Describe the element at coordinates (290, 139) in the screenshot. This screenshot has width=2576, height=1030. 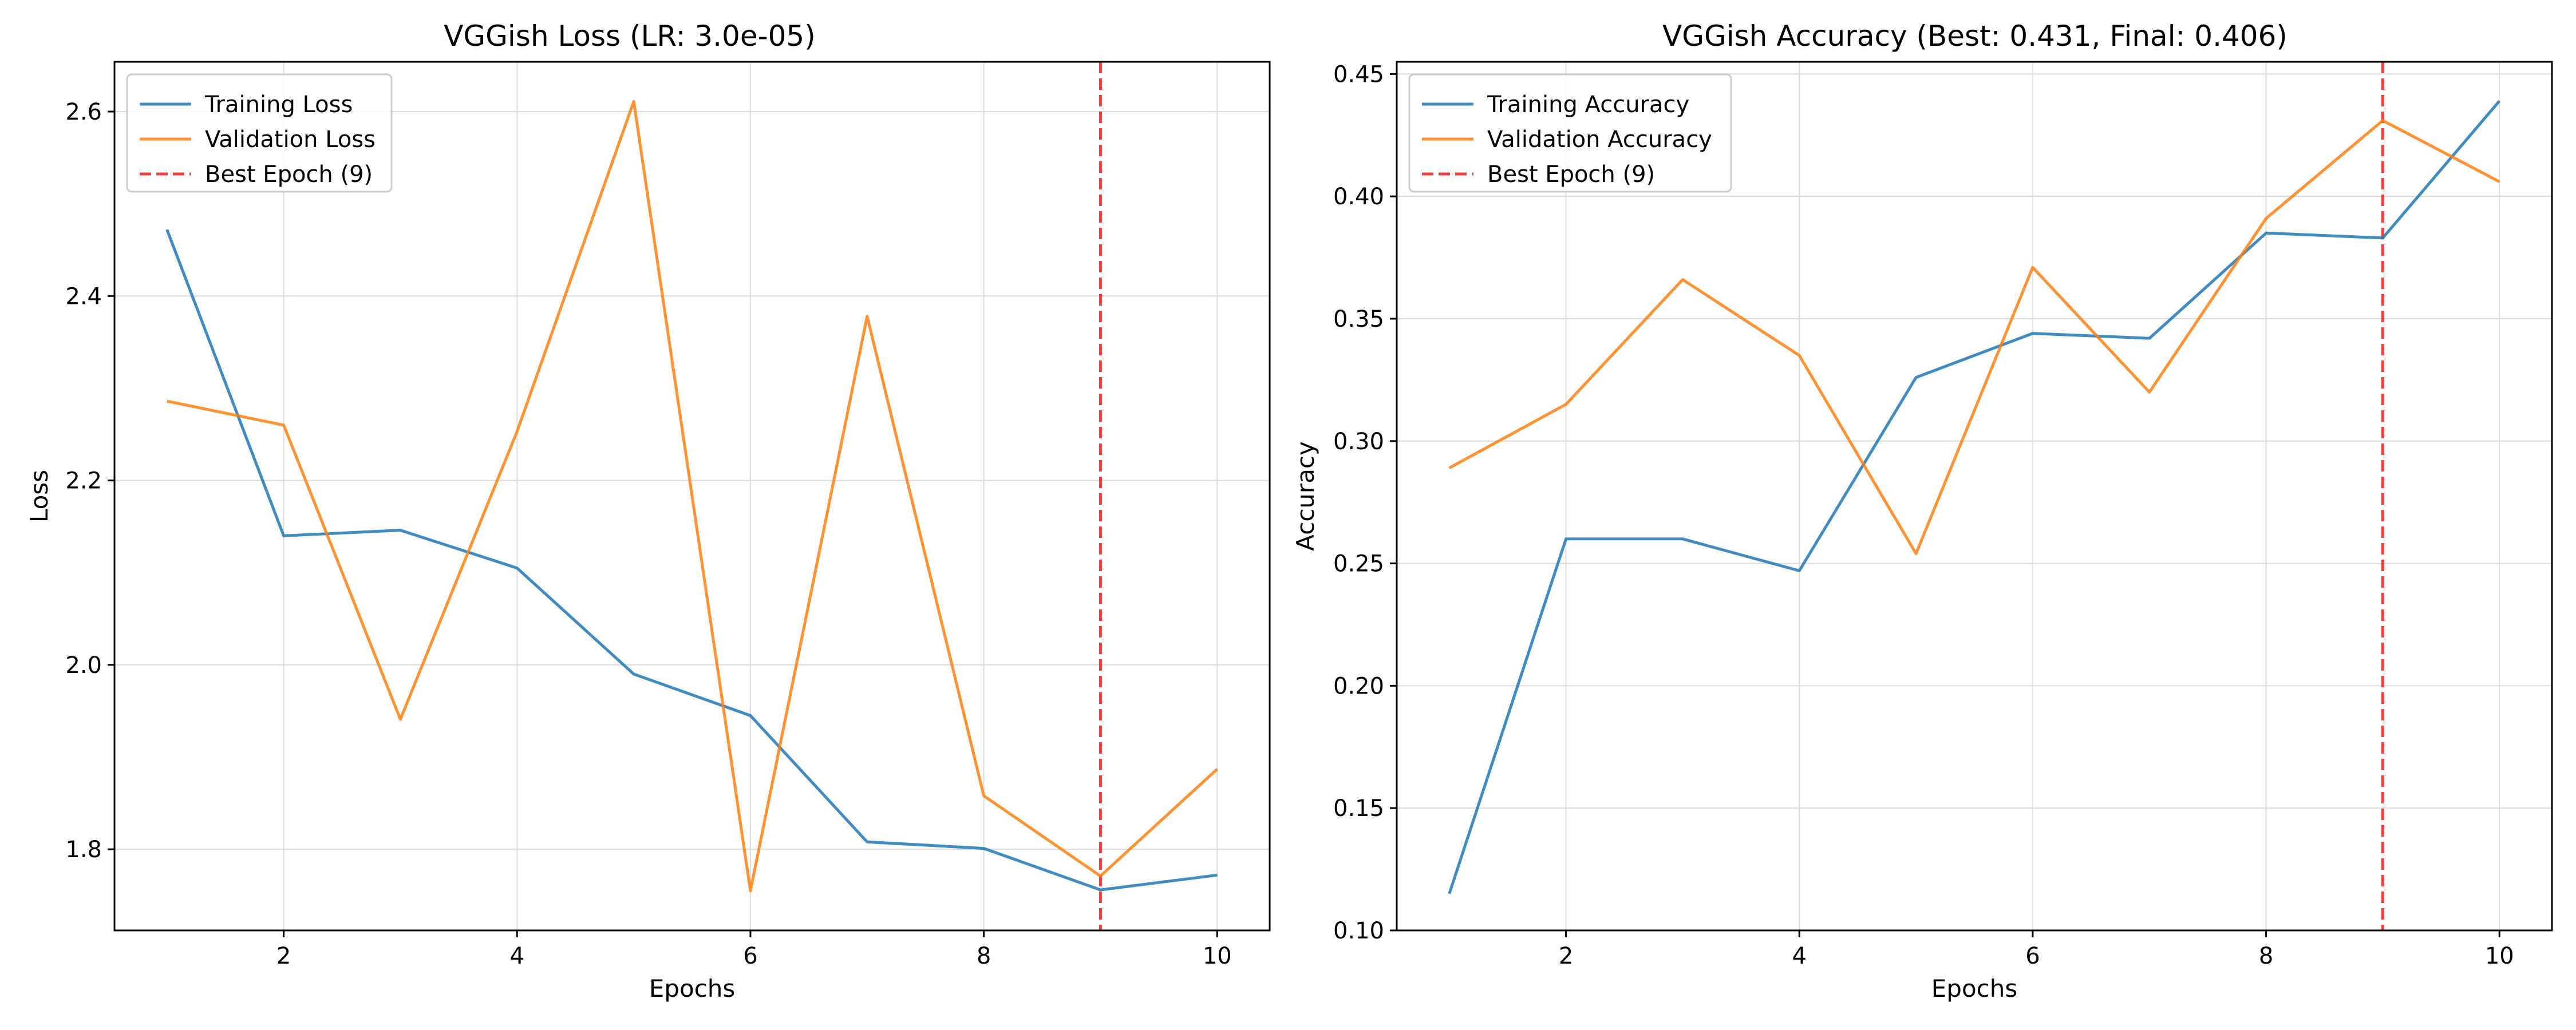
I see `legend-label-validation-loss: Validation Loss` at that location.